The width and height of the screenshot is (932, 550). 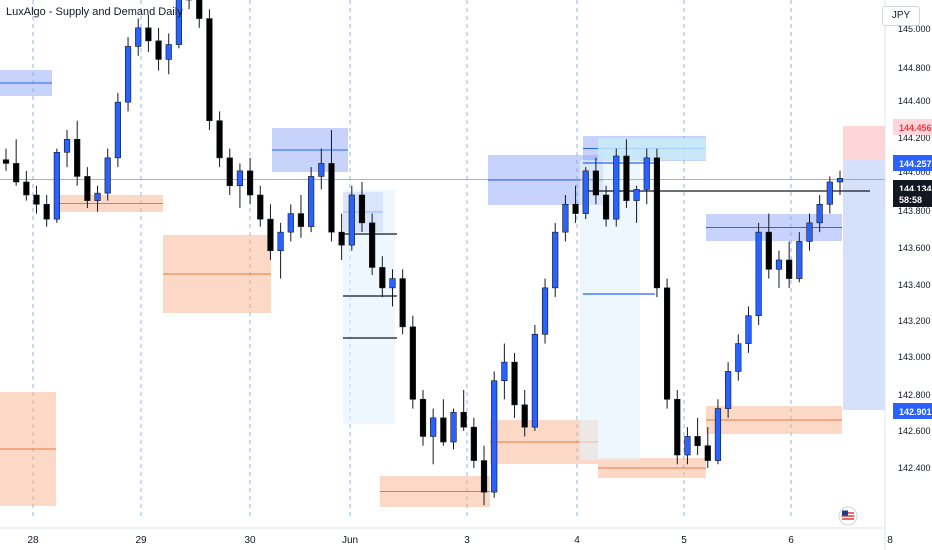 I want to click on lower-price-badge: 142.901, so click(x=912, y=411).